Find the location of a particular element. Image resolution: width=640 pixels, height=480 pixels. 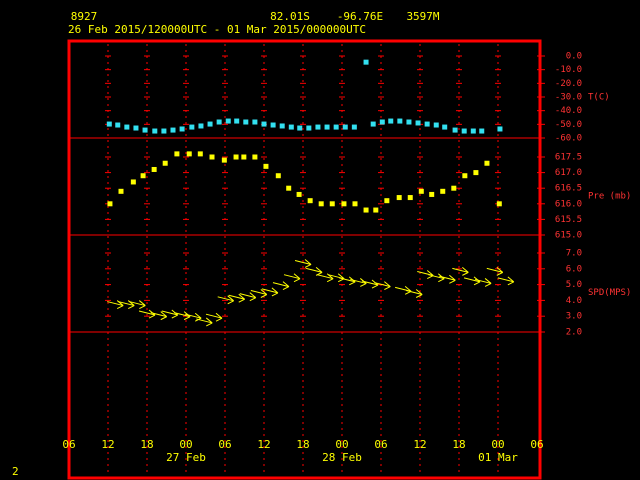

y-tick-label: 615.0 is located at coordinates (568, 236).